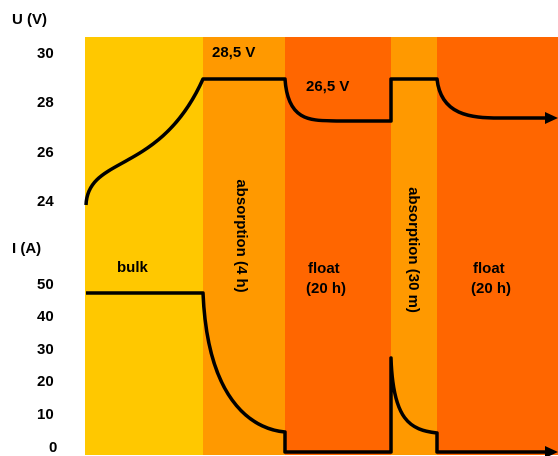 The width and height of the screenshot is (558, 456). What do you see at coordinates (491, 288) in the screenshot?
I see `phase-label-float-2-line2: (20 h)` at bounding box center [491, 288].